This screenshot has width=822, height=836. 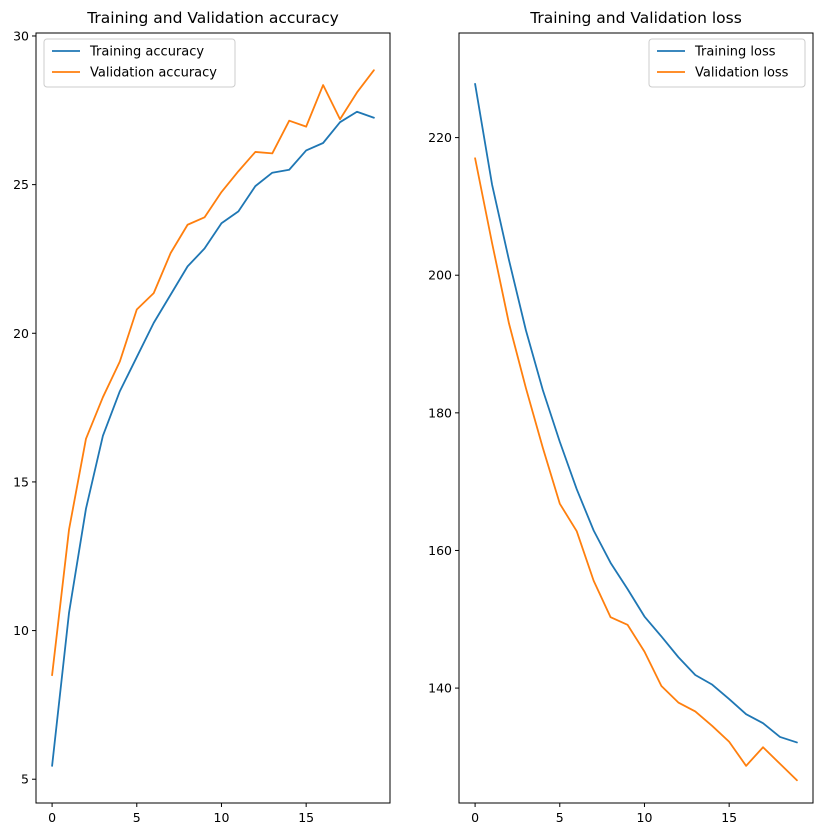 What do you see at coordinates (21, 35) in the screenshot?
I see `accuracy-y-tick-label: 30` at bounding box center [21, 35].